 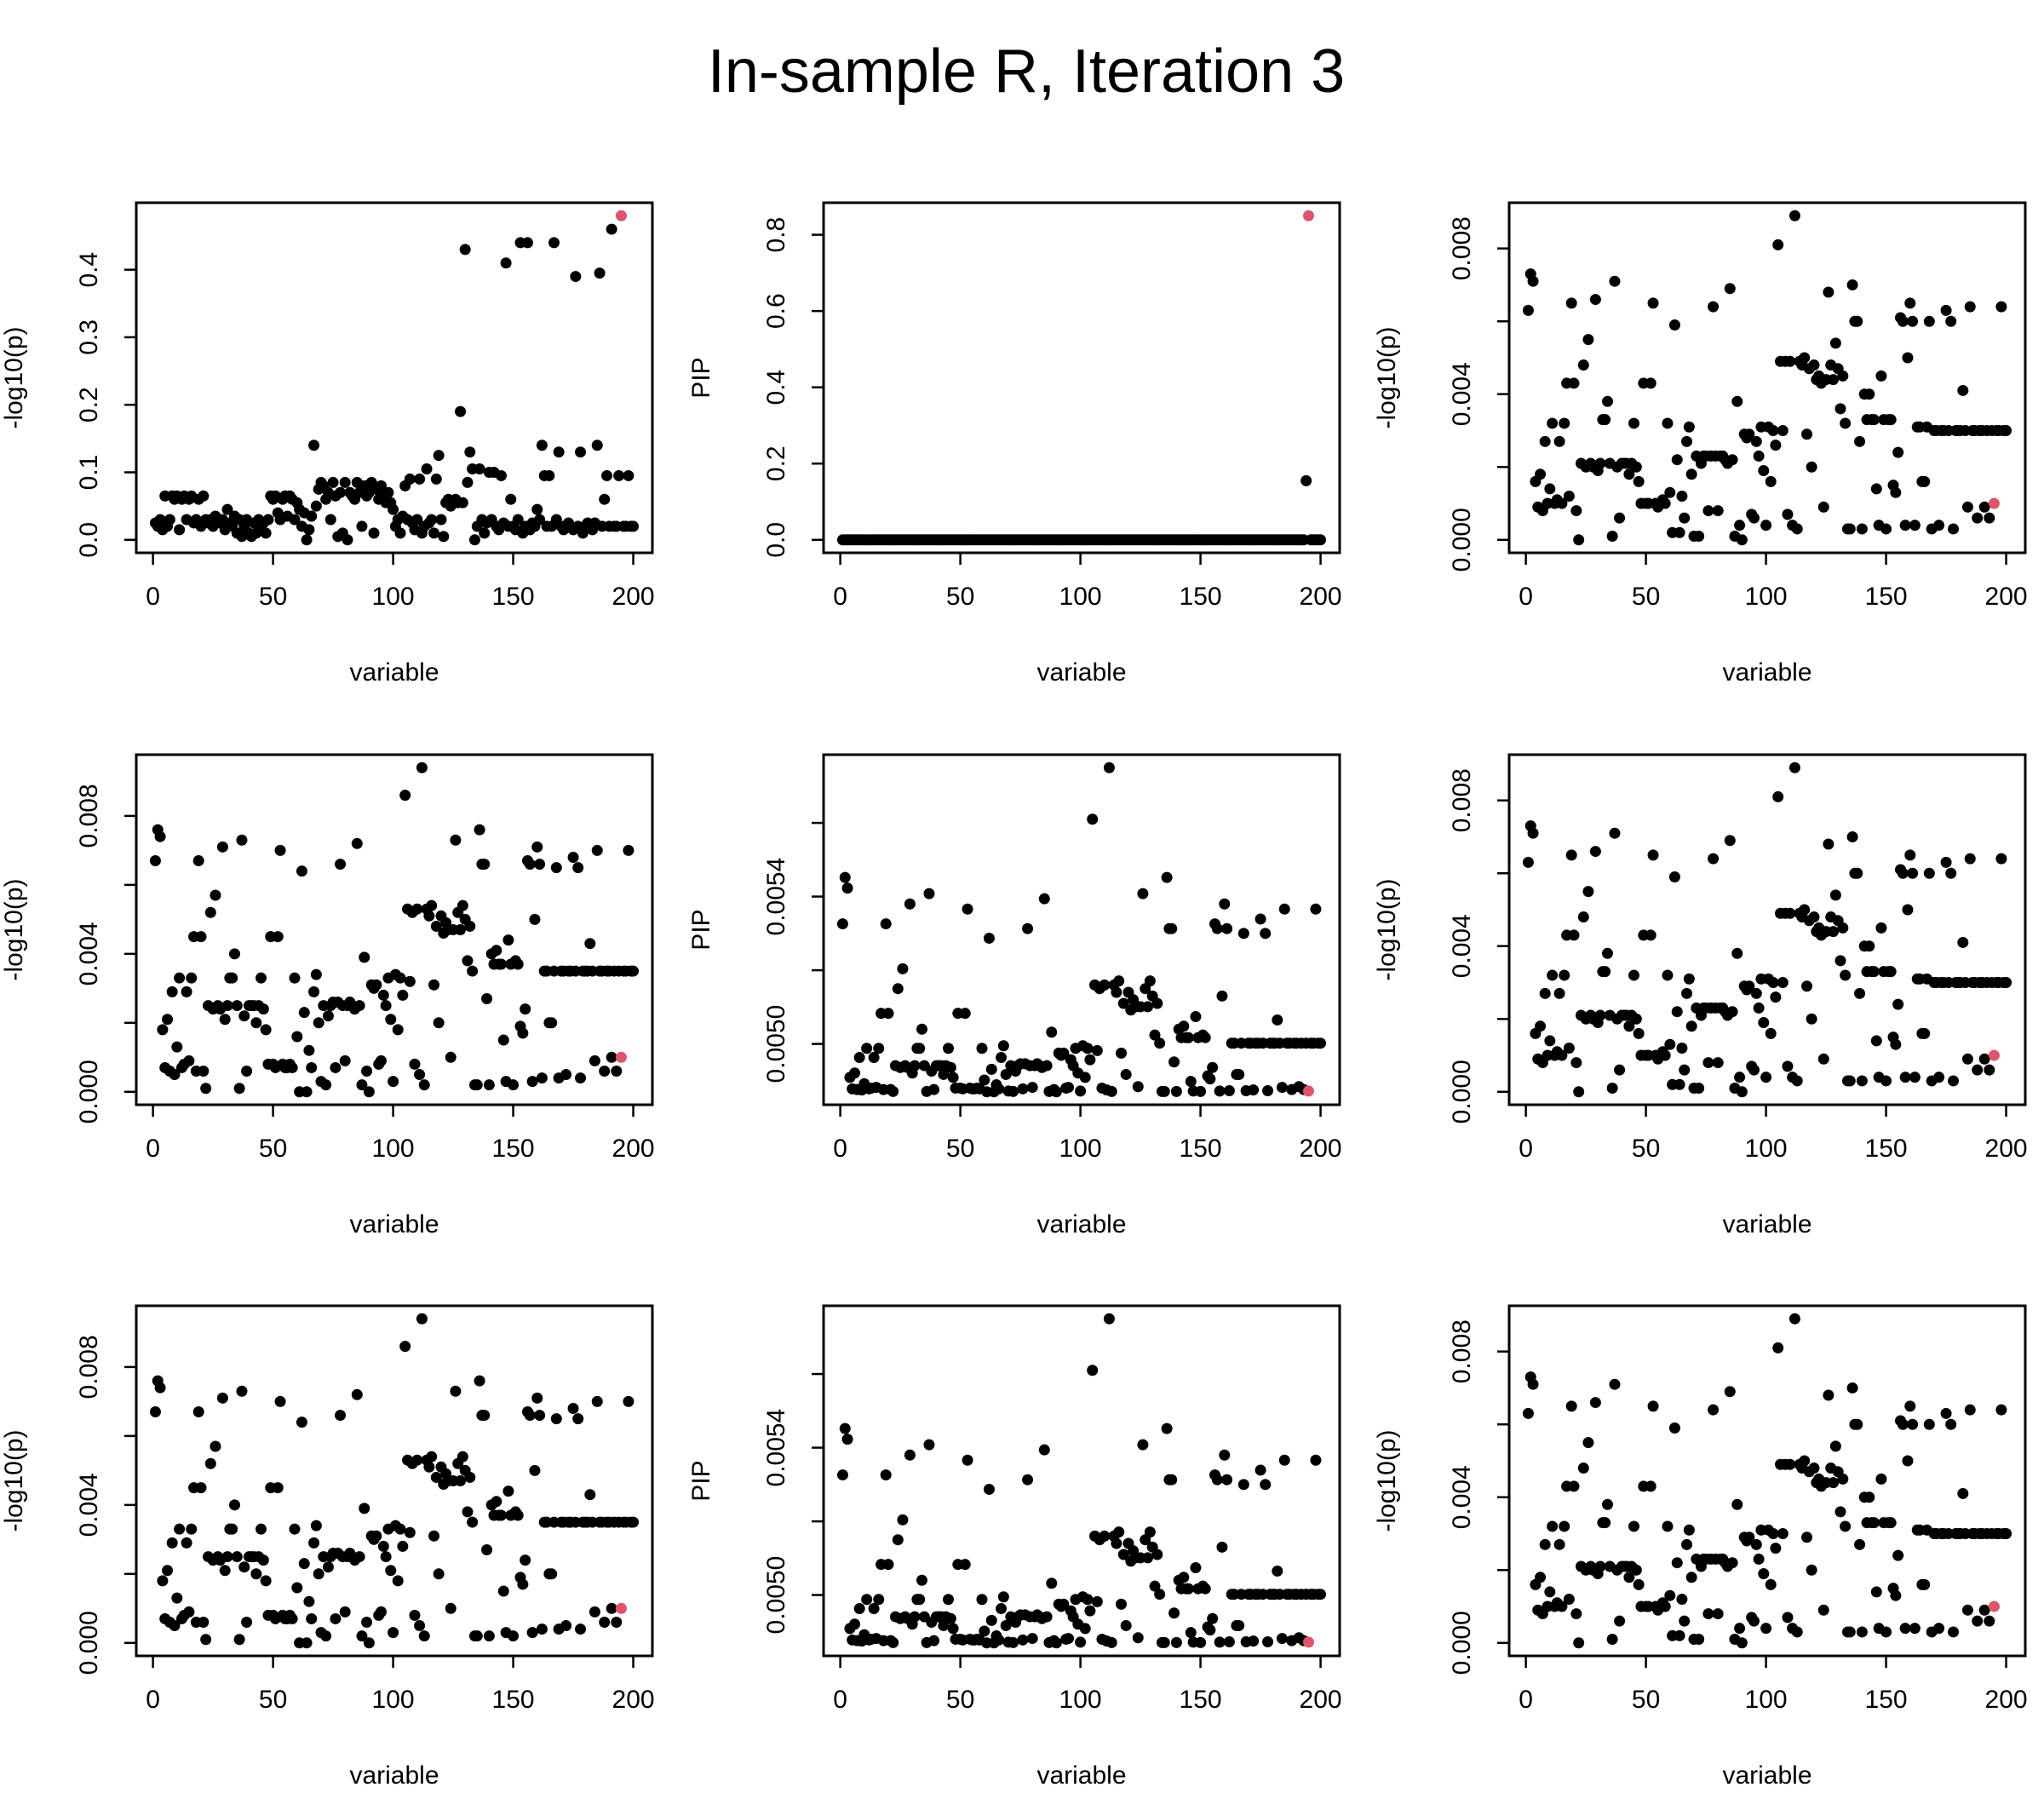 I want to click on y-tick-label: 0.004, so click(x=89, y=954).